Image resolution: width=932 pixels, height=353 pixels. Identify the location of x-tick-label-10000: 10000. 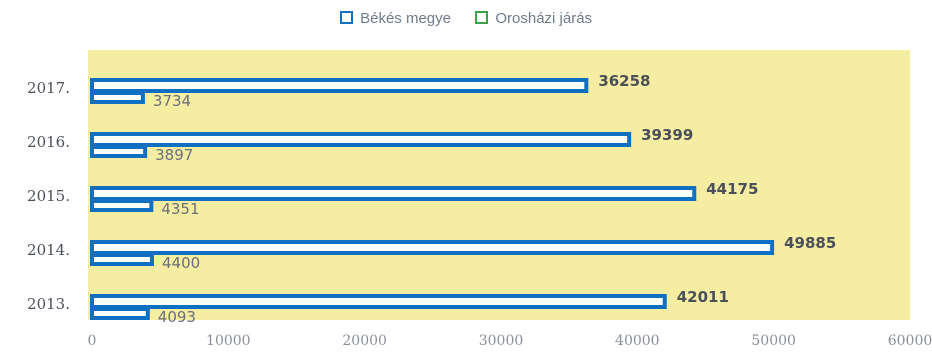
(228, 341).